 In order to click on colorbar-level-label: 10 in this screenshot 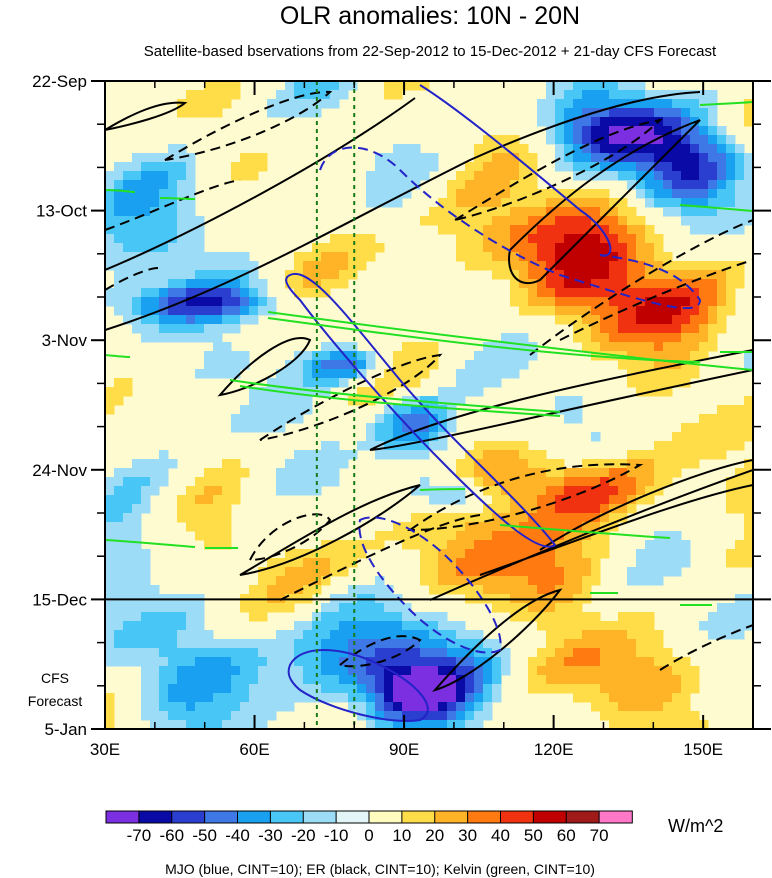, I will do `click(401, 835)`.